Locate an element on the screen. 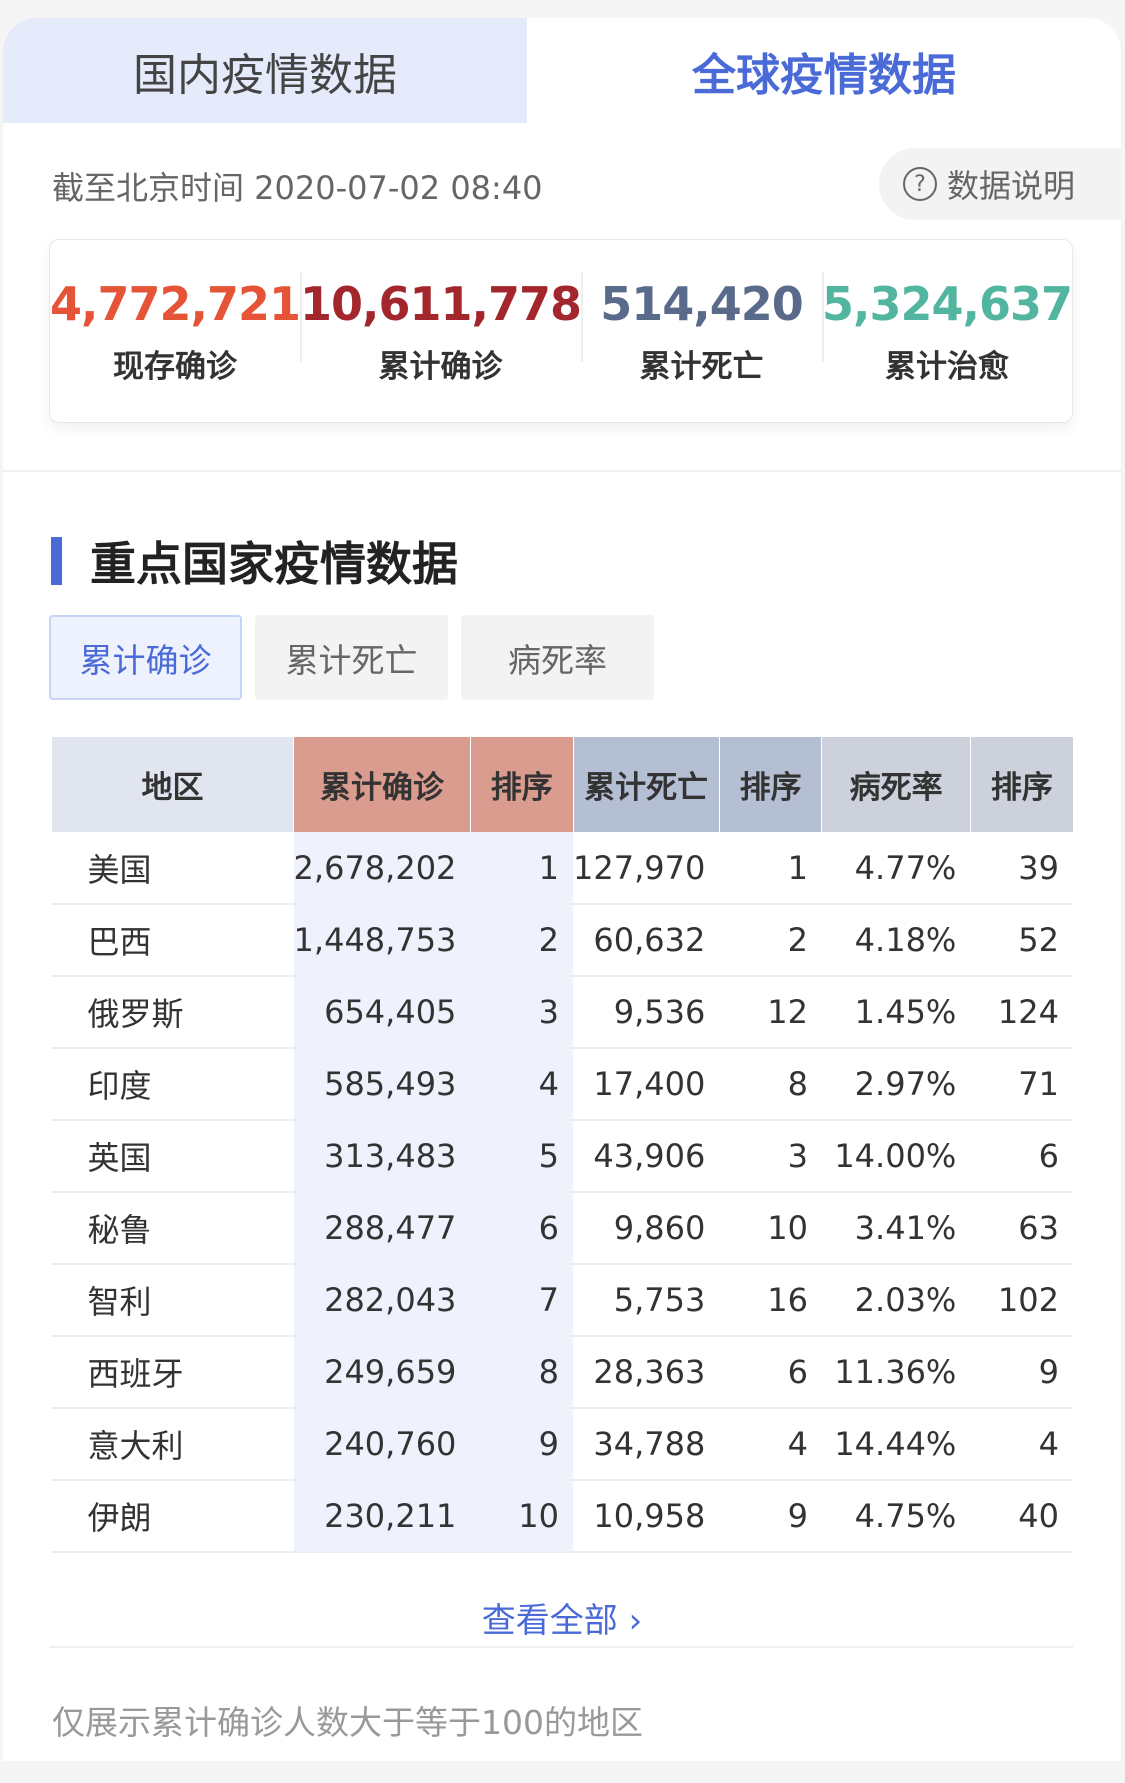  cell-fatality-rate: 11.36% is located at coordinates (896, 1372).